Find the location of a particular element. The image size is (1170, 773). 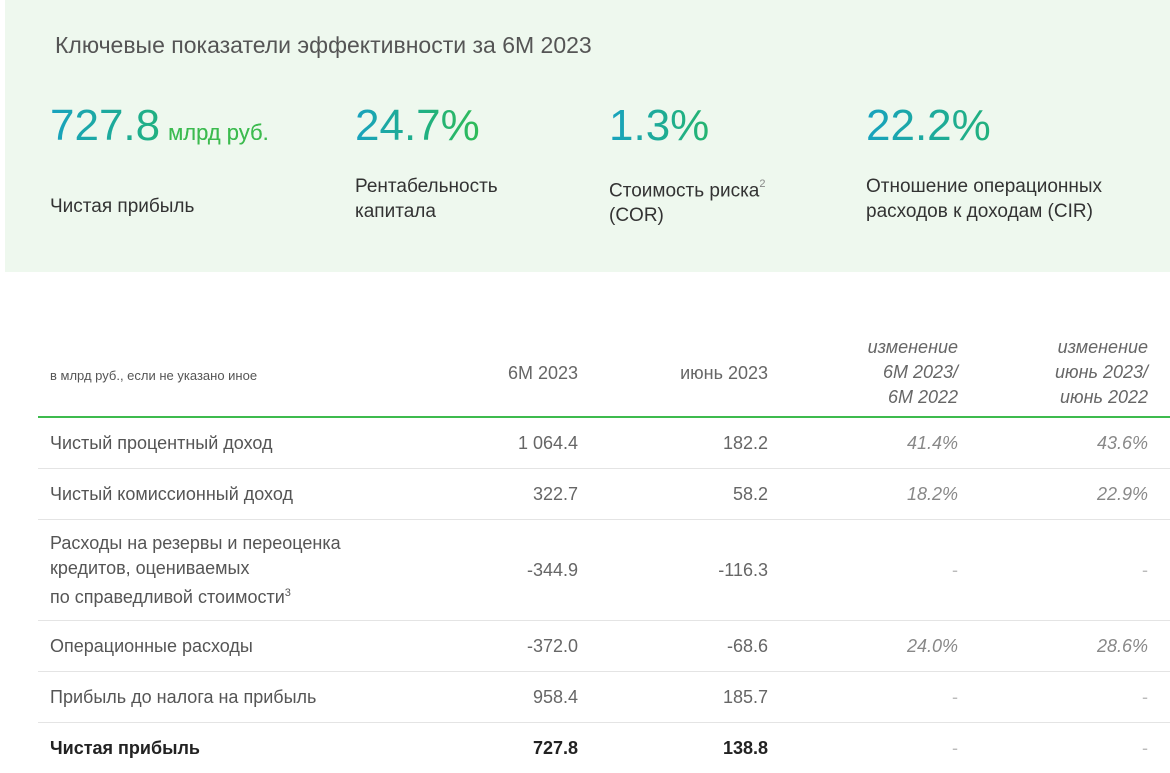

column-header-change-6m: изменение 6М 2023/ 6М 2022 is located at coordinates (912, 372).